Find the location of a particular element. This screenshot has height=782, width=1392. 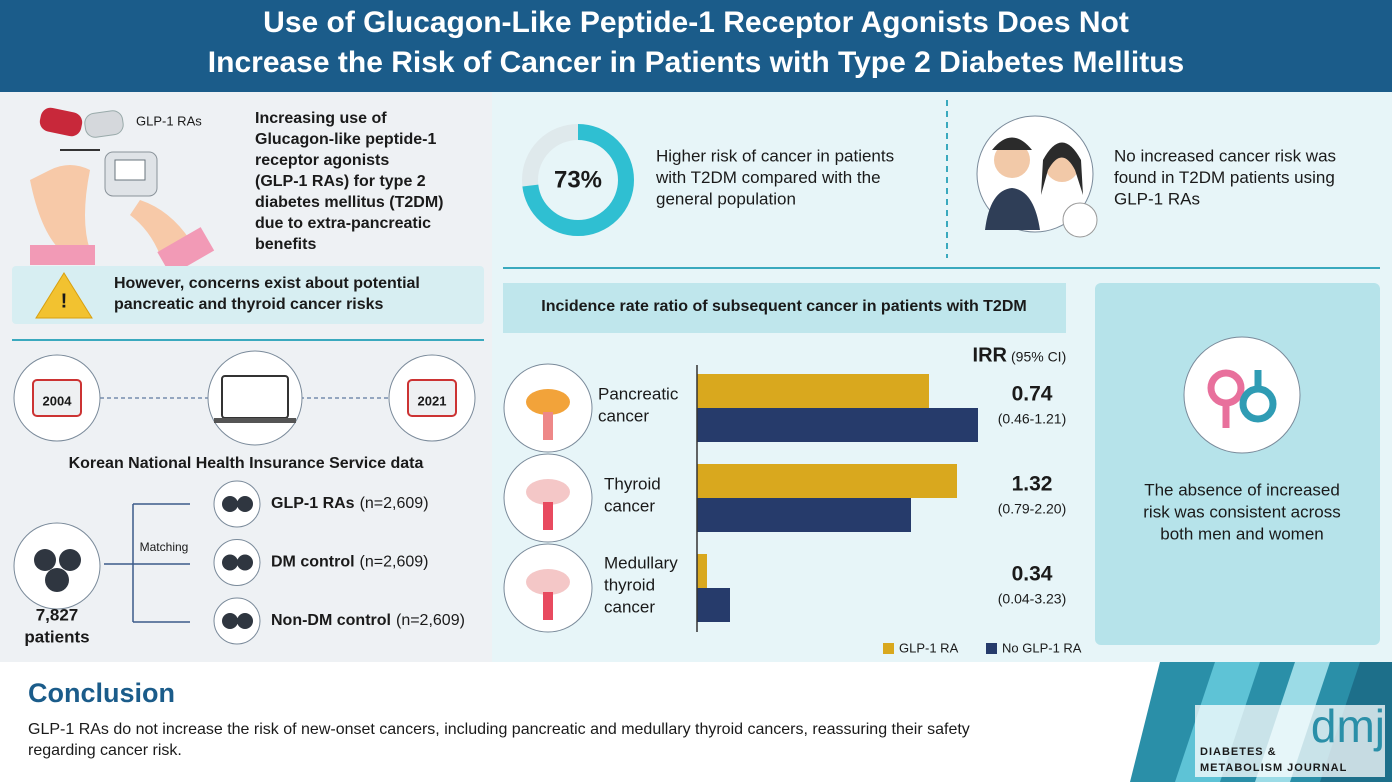

matching-label: Matching is located at coordinates (164, 547).